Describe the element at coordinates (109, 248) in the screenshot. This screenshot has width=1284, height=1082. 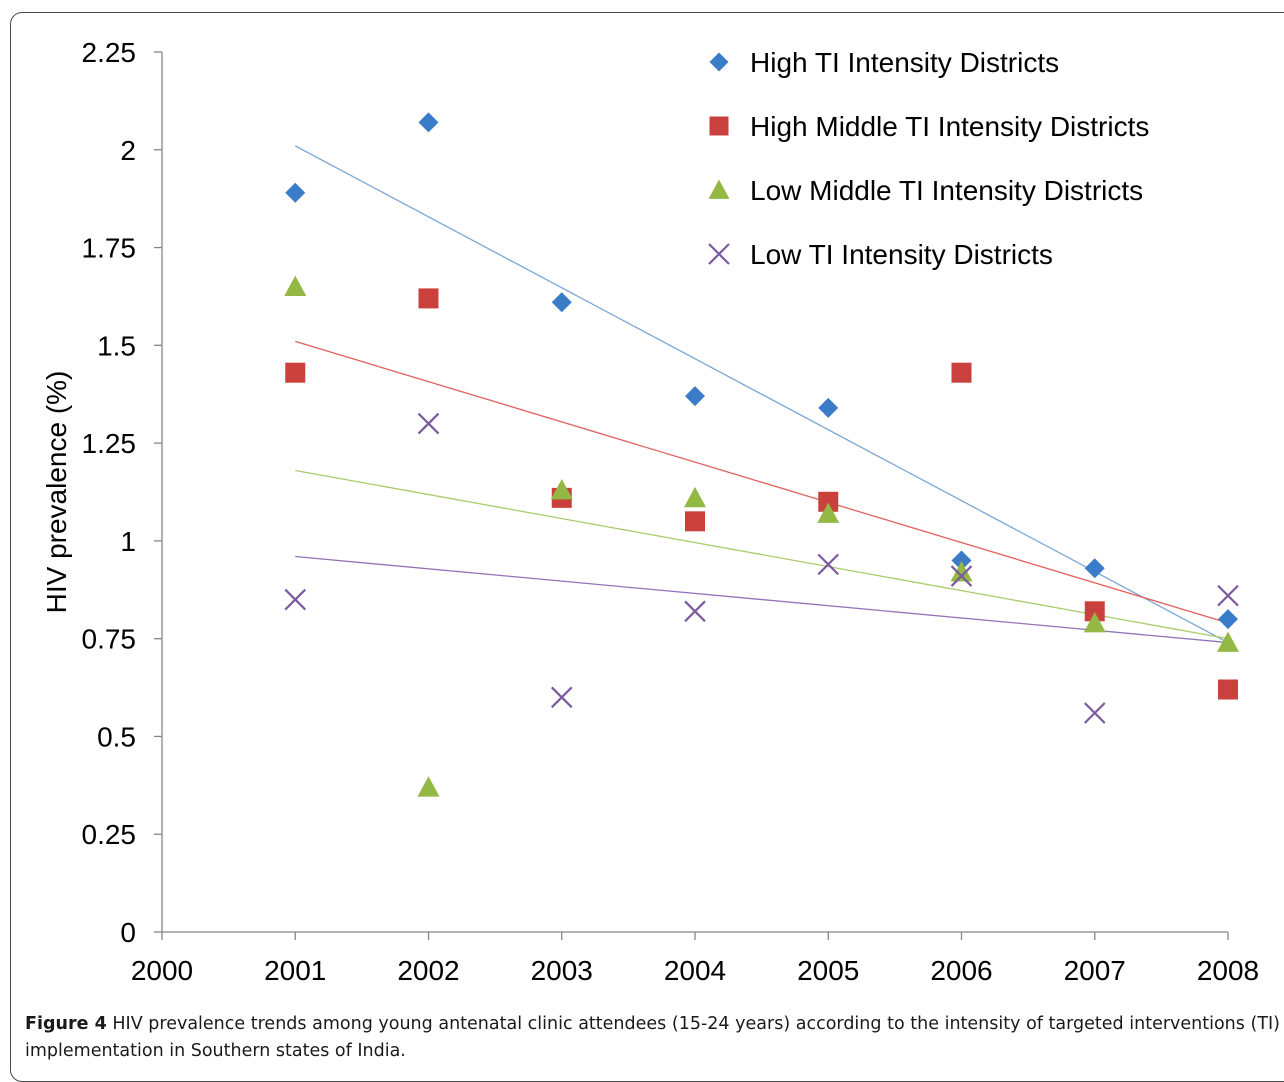
I see `y-tick-label: 1.75` at that location.